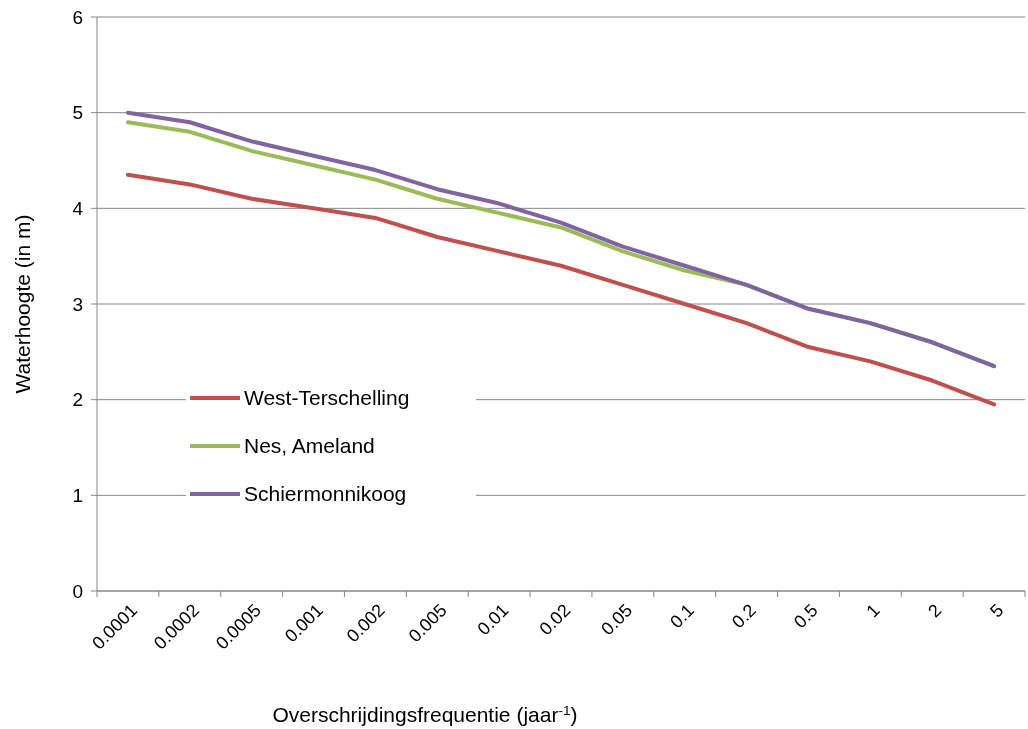  What do you see at coordinates (873, 611) in the screenshot?
I see `x-tick-label: 1` at bounding box center [873, 611].